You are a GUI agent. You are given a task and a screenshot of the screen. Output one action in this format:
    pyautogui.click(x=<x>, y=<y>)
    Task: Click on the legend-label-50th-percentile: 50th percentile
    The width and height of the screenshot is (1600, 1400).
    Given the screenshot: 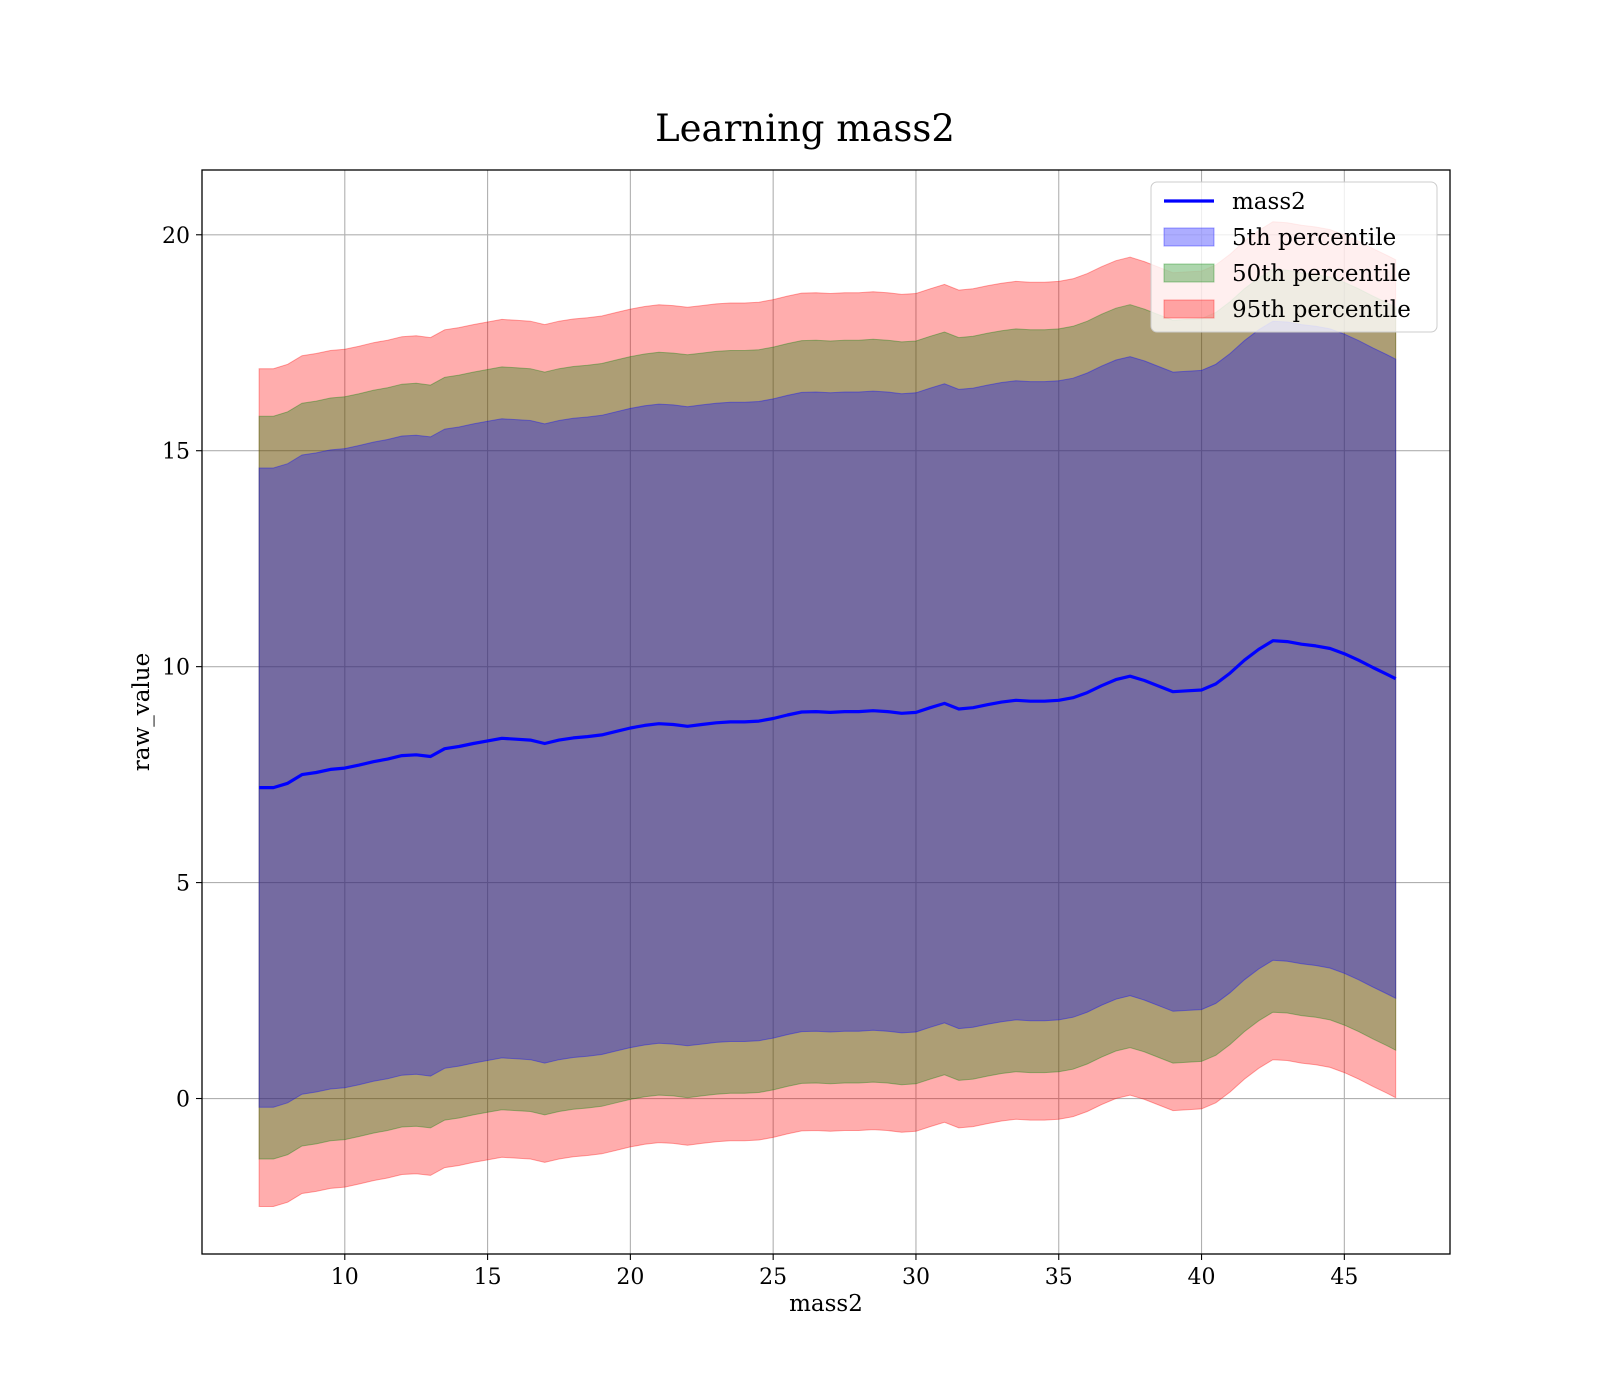 What is the action you would take?
    pyautogui.click(x=1321, y=274)
    